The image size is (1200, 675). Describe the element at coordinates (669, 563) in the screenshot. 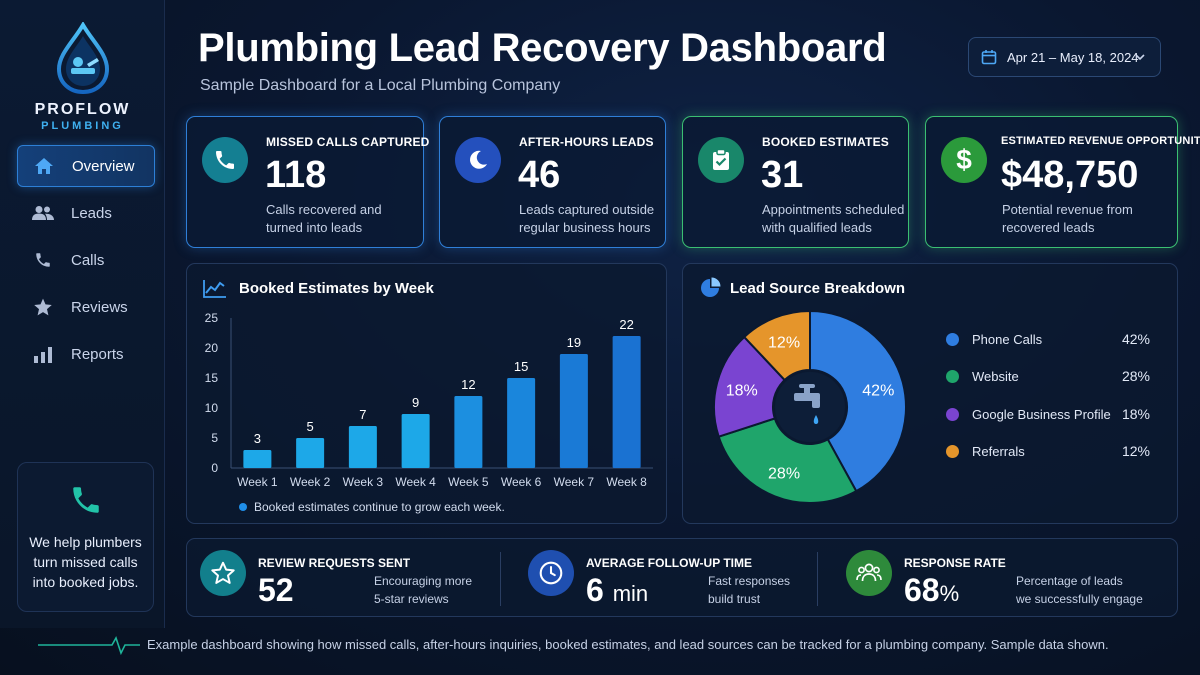

I see `stat-label: AVERAGE FOLLOW-UP TIME` at that location.